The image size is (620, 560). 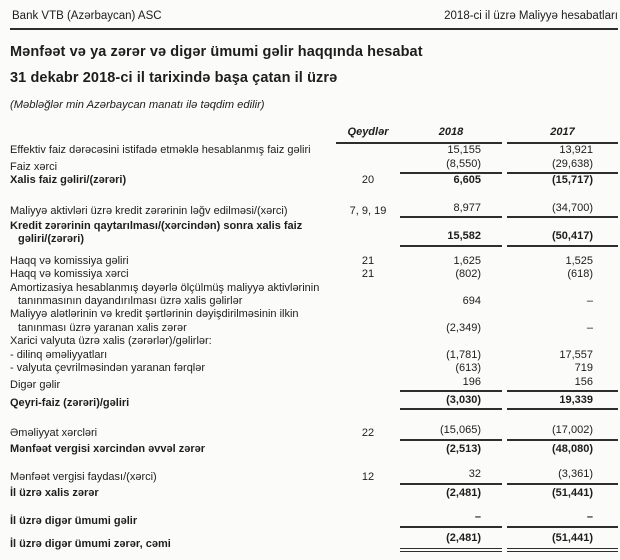 What do you see at coordinates (173, 167) in the screenshot?
I see `row-label: Faiz xərci` at bounding box center [173, 167].